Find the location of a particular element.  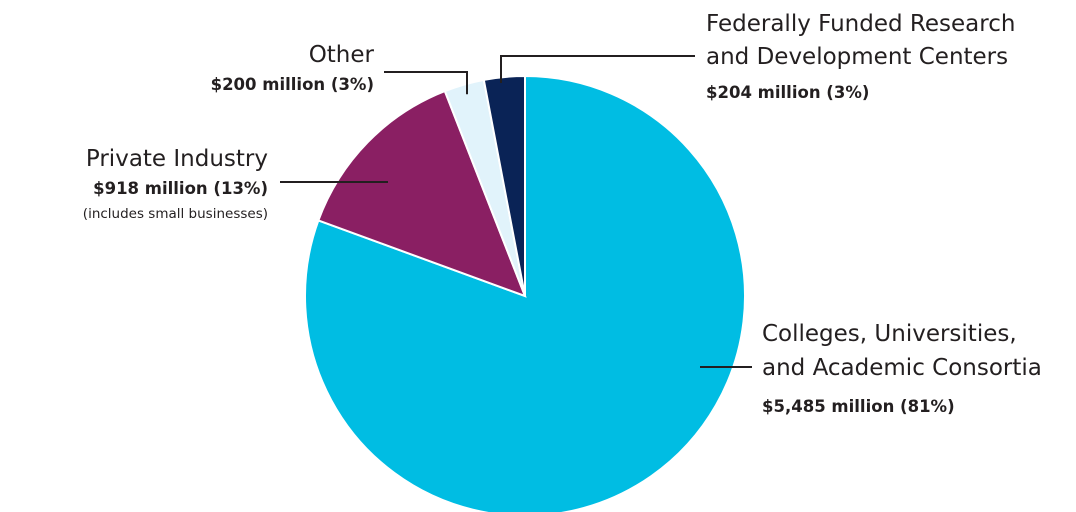

pie-slice-ffrdc is located at coordinates (504, 185).